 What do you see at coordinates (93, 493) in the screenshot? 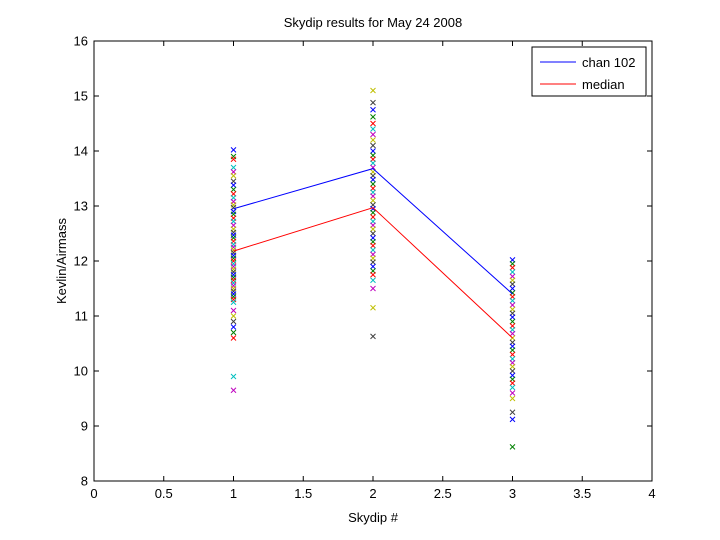
I see `x-tick-label: 0` at bounding box center [93, 493].